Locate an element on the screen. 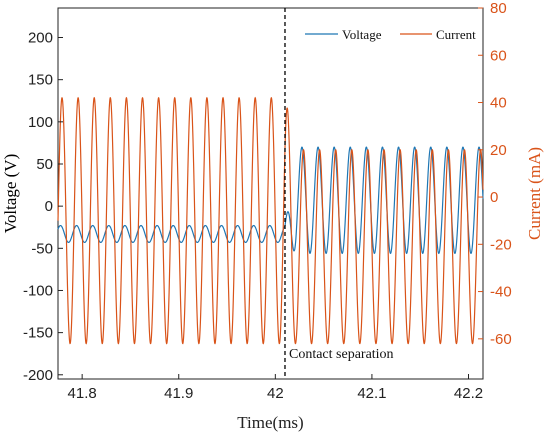 This screenshot has width=550, height=438. y-right-tick-label: 60 is located at coordinates (498, 55).